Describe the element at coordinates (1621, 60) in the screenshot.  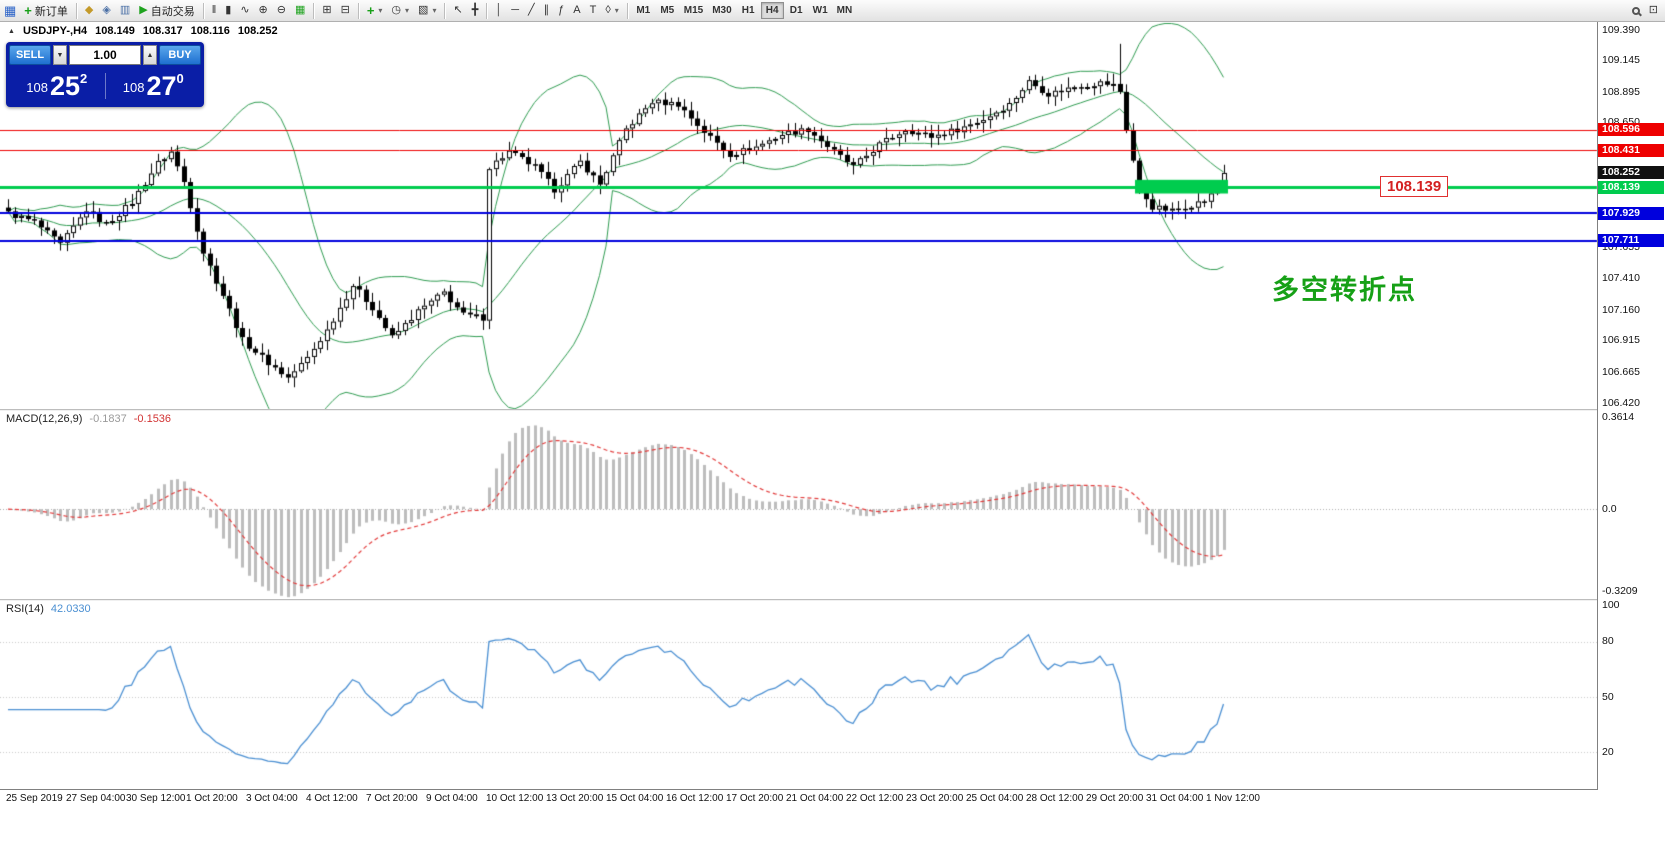
I see `price-axis-label: 109.145` at that location.